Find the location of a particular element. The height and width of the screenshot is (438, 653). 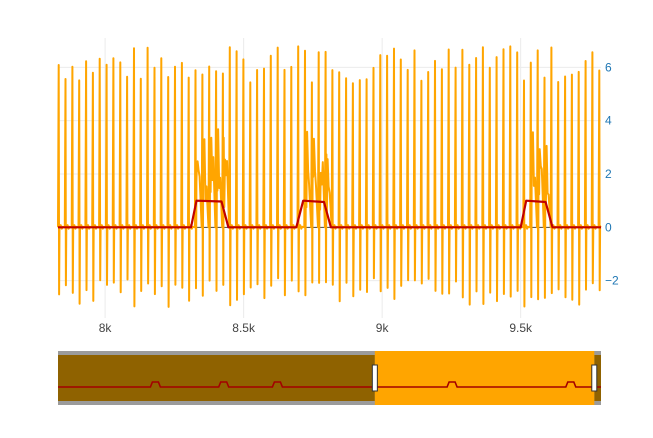

range-slider-left-mask is located at coordinates (216, 378).